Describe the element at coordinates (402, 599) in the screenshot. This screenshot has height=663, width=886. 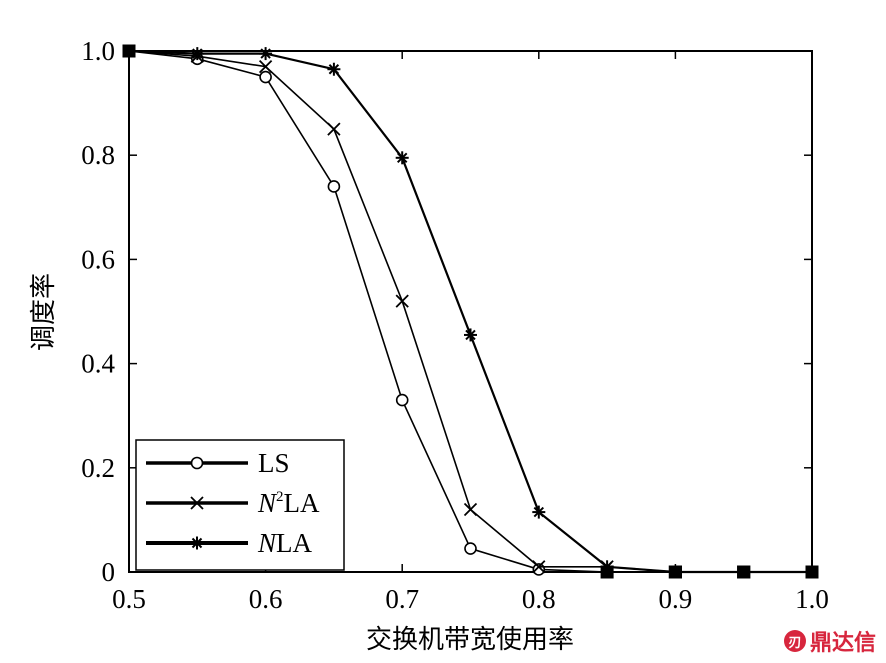
I see `x-tick-label: 0.7` at that location.